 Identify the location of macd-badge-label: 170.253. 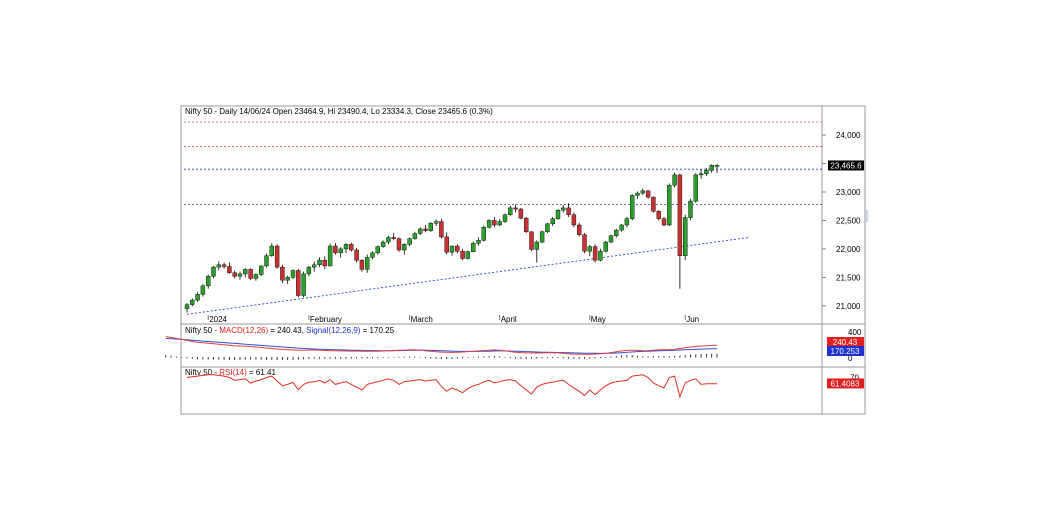
(845, 351).